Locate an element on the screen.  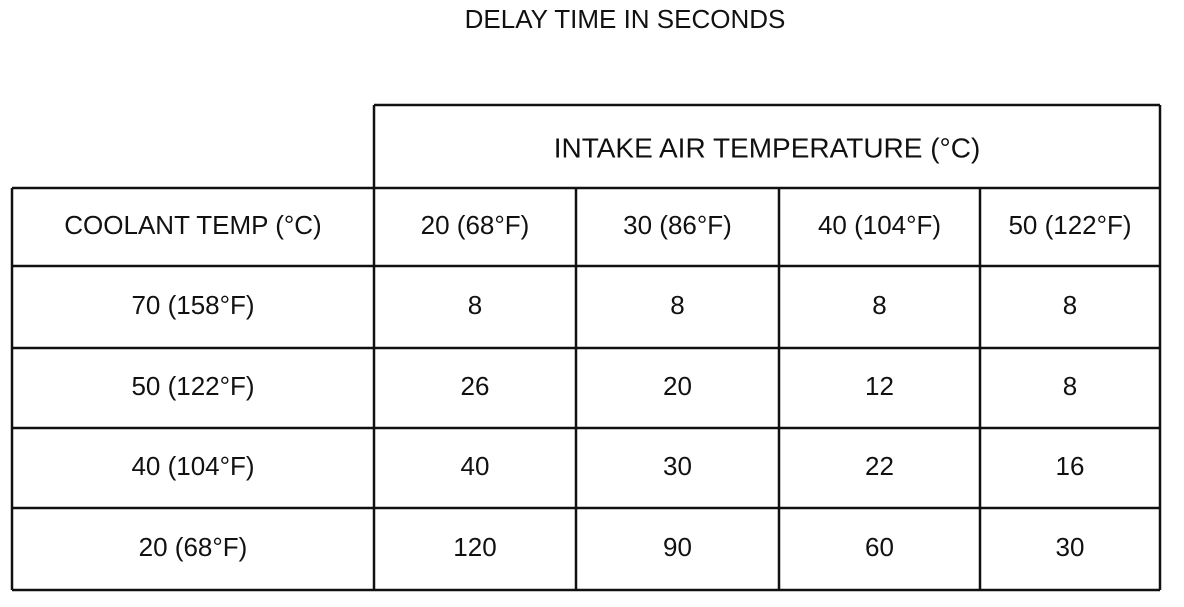
column-header: 30 (86°F) is located at coordinates (677, 225).